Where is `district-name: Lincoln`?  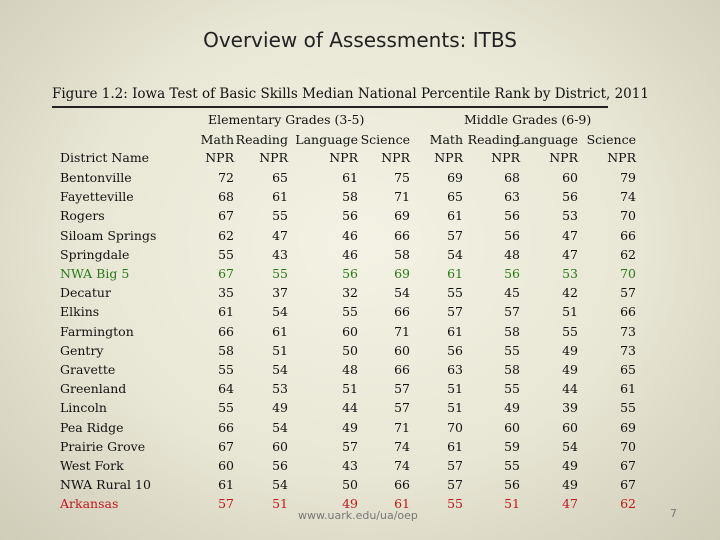
district-name: Lincoln is located at coordinates (83, 408).